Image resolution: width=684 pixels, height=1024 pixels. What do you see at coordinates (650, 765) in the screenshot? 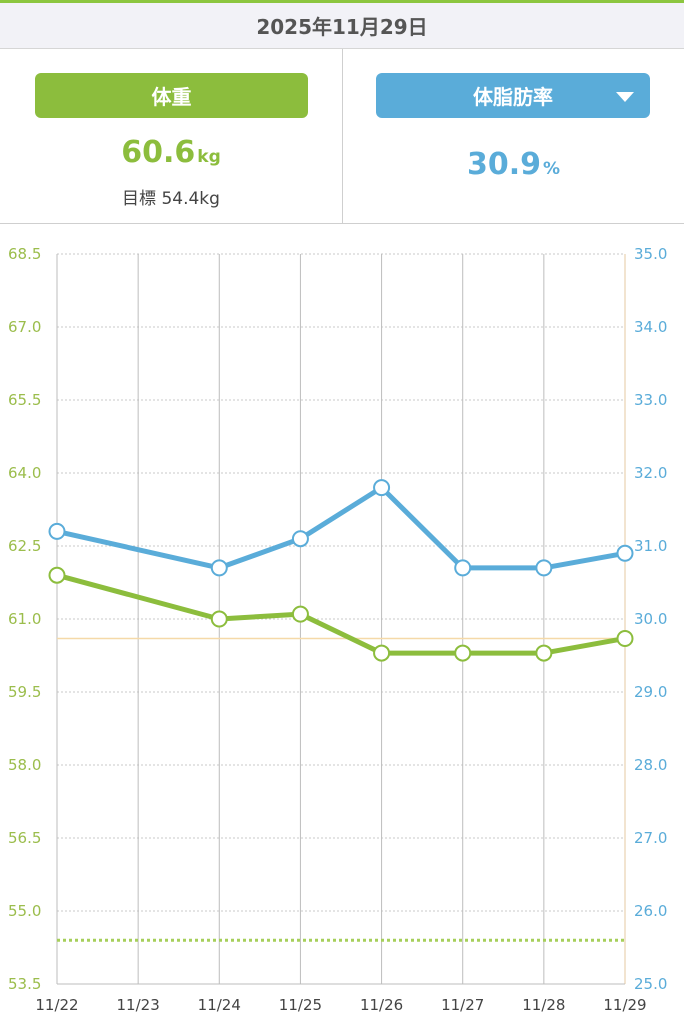
I see `right-axis-tick-label: 28.0` at bounding box center [650, 765].